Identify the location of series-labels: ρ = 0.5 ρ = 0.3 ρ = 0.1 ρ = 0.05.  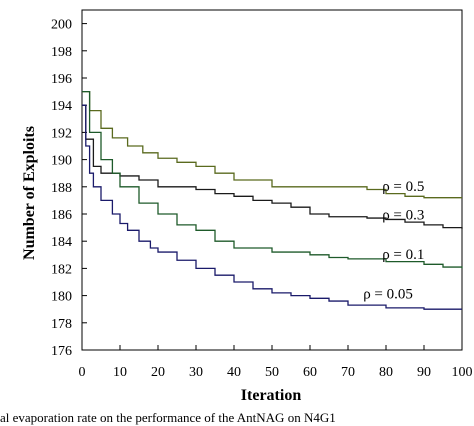
(393, 240).